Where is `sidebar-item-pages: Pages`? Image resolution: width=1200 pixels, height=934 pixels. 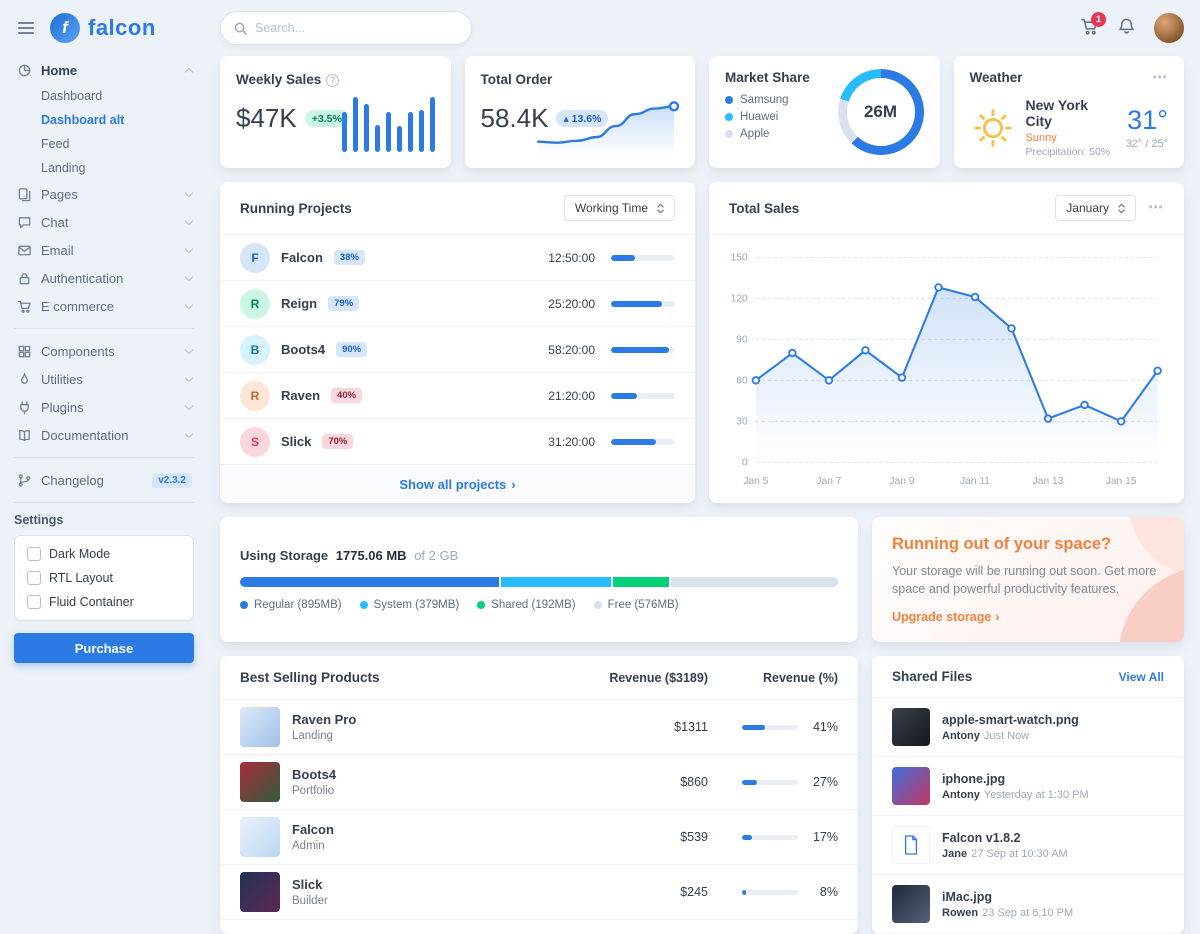 sidebar-item-pages: Pages is located at coordinates (104, 194).